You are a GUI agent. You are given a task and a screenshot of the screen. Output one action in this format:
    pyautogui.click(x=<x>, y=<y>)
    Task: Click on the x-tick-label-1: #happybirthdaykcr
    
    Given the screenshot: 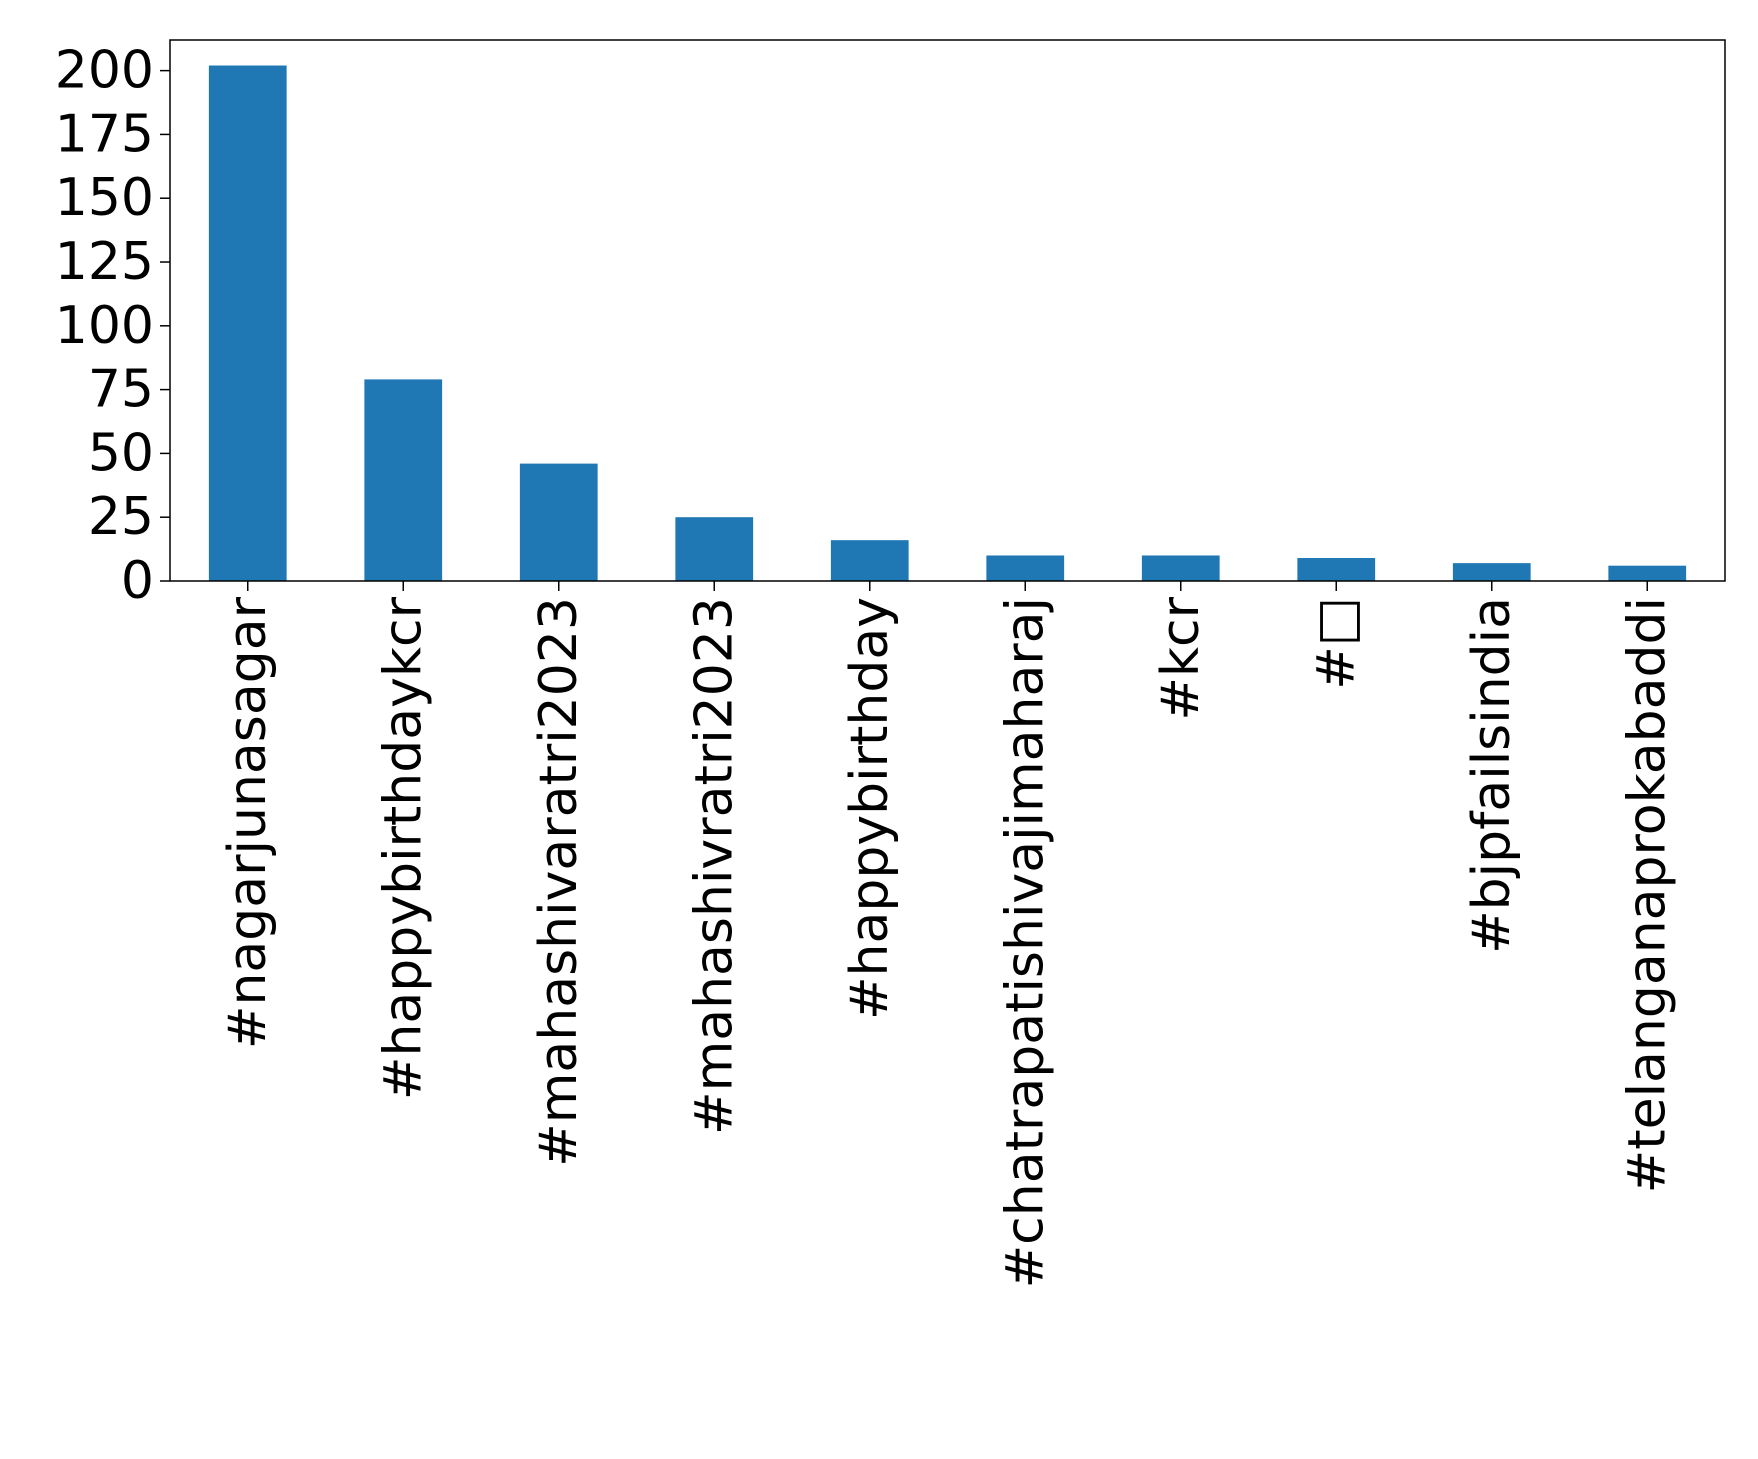 What is the action you would take?
    pyautogui.click(x=403, y=848)
    